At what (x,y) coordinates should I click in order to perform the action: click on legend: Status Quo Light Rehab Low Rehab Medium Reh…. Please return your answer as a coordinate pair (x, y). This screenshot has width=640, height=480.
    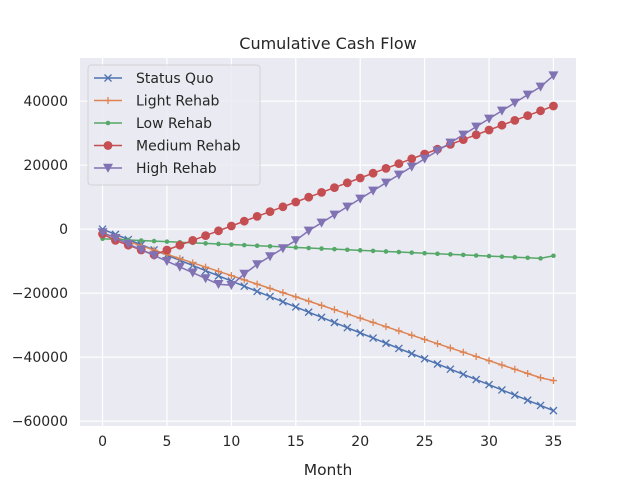
    Looking at the image, I should click on (174, 125).